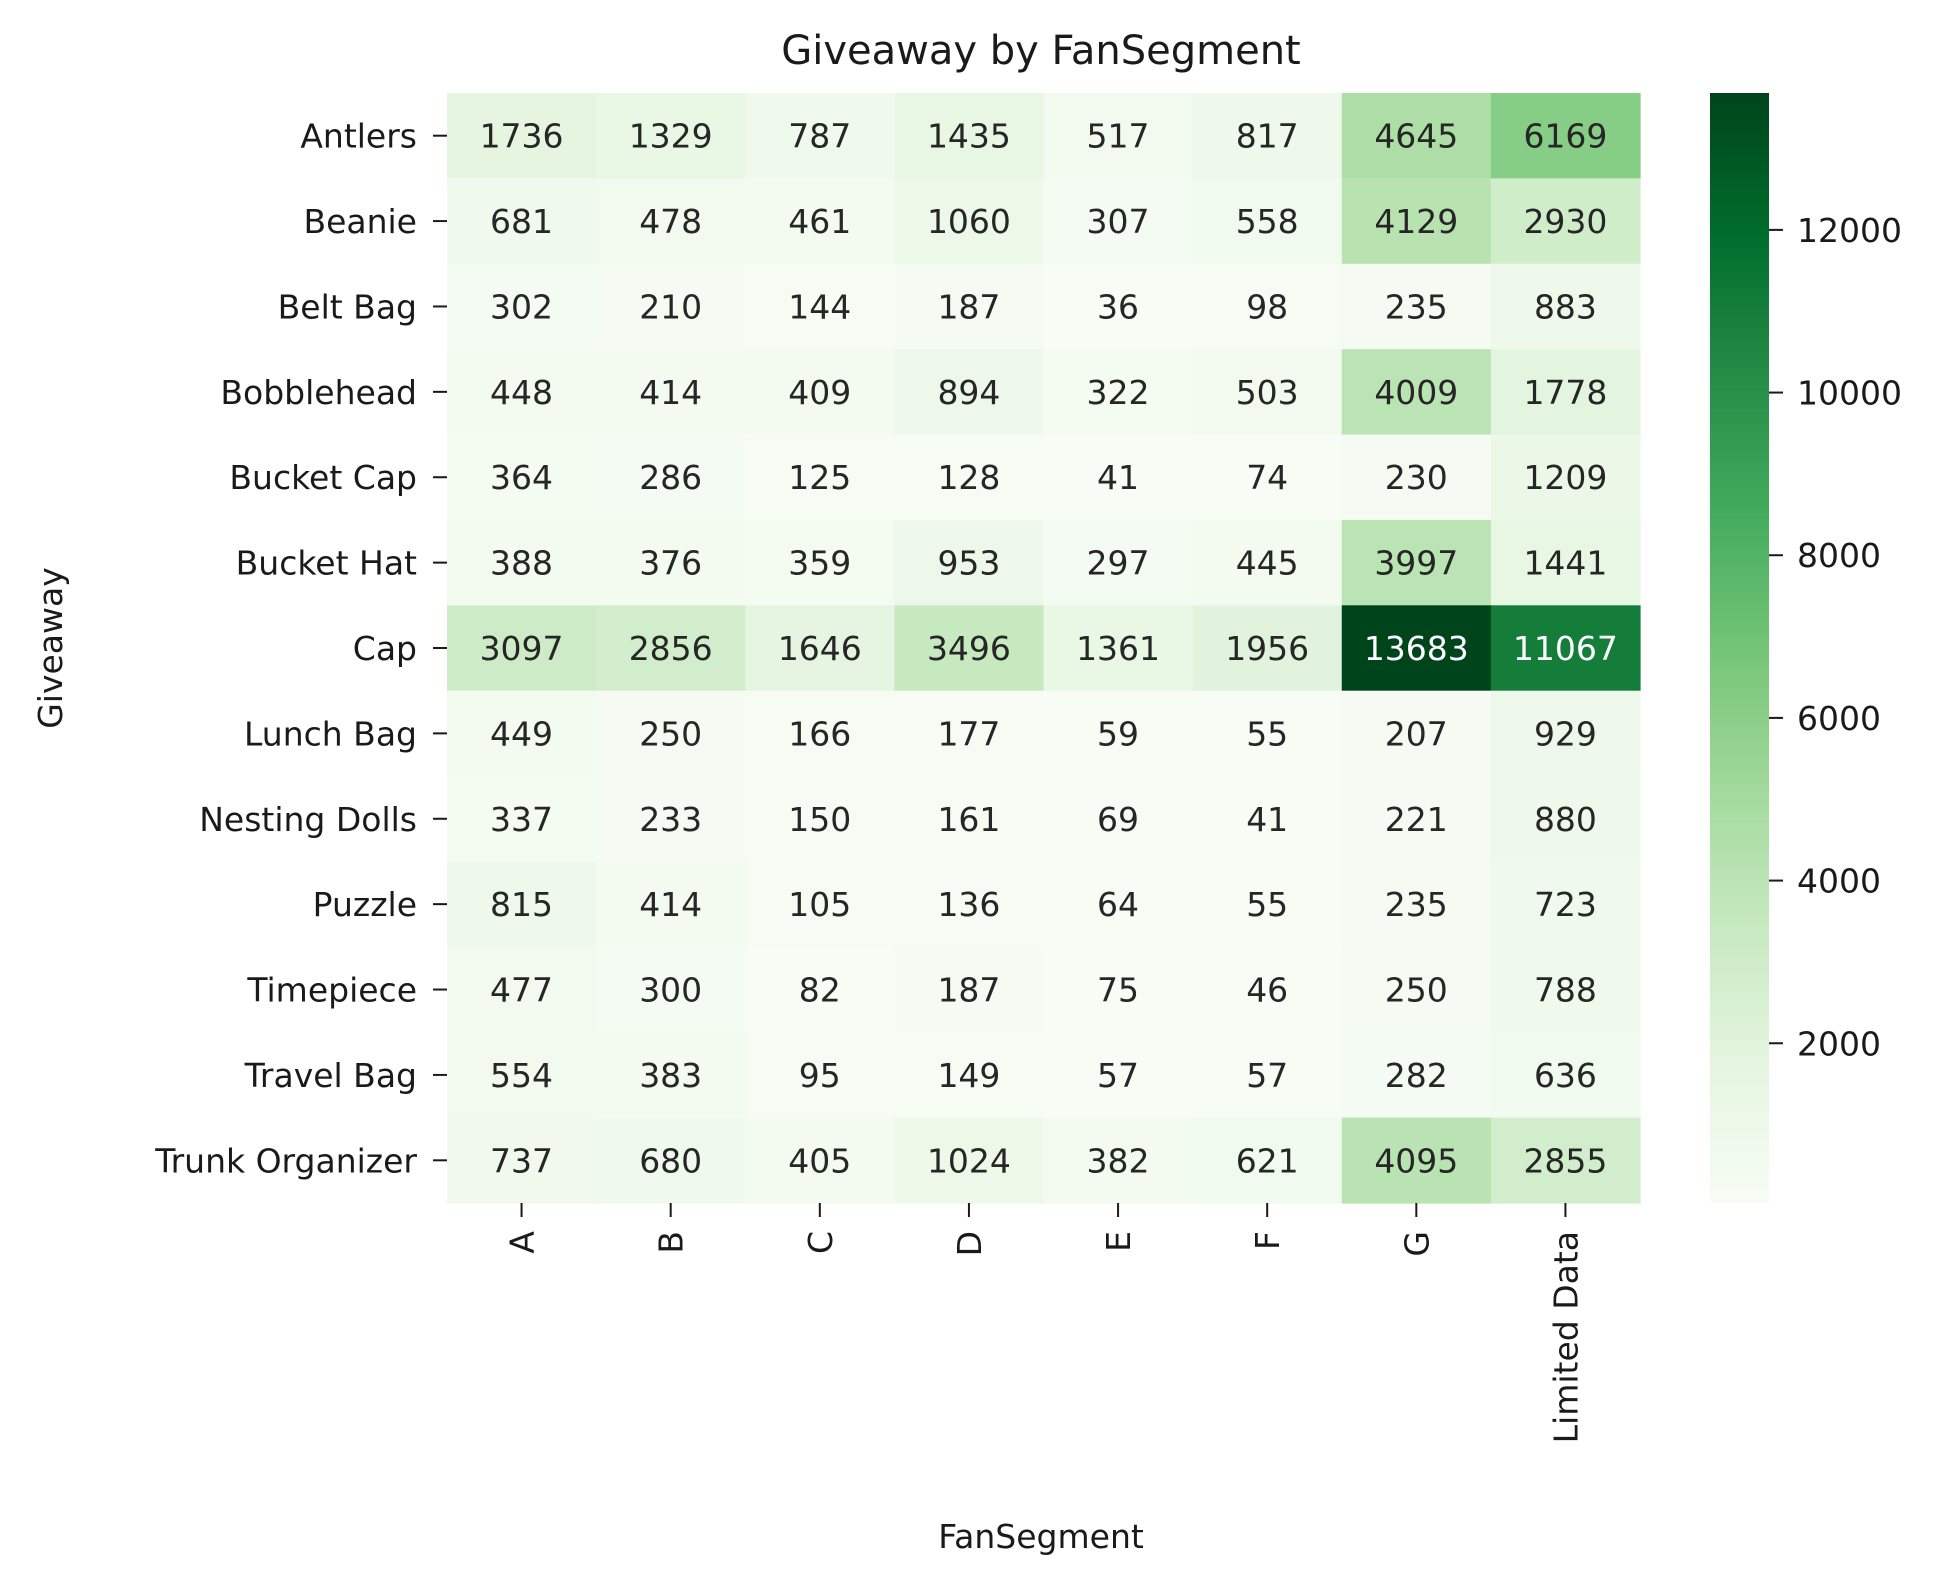 The height and width of the screenshot is (1585, 1957). Describe the element at coordinates (671, 648) in the screenshot. I see `cell-value-label: 2856` at that location.